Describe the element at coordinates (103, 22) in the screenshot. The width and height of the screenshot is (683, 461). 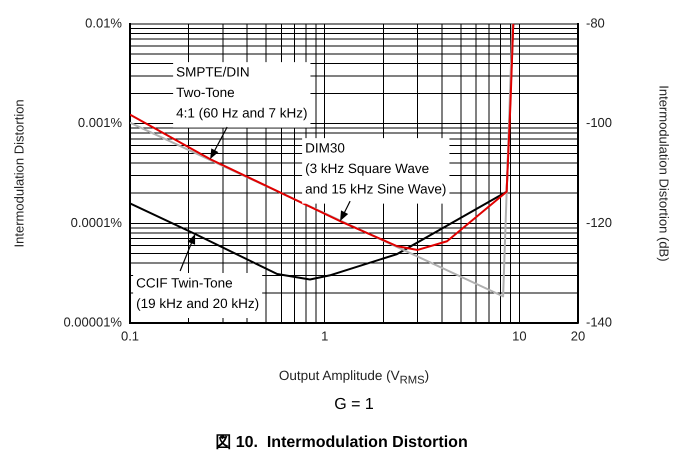
I see `y-tick-label: 0.01%` at that location.